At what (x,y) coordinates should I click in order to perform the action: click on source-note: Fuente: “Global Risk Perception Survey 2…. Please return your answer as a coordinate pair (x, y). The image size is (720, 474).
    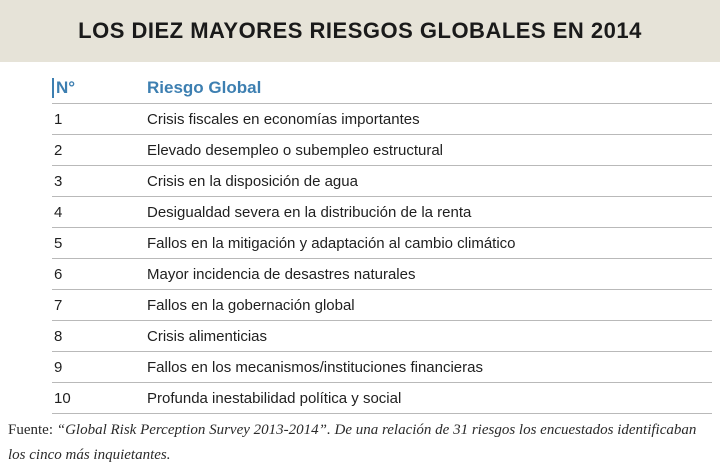
    Looking at the image, I should click on (358, 443).